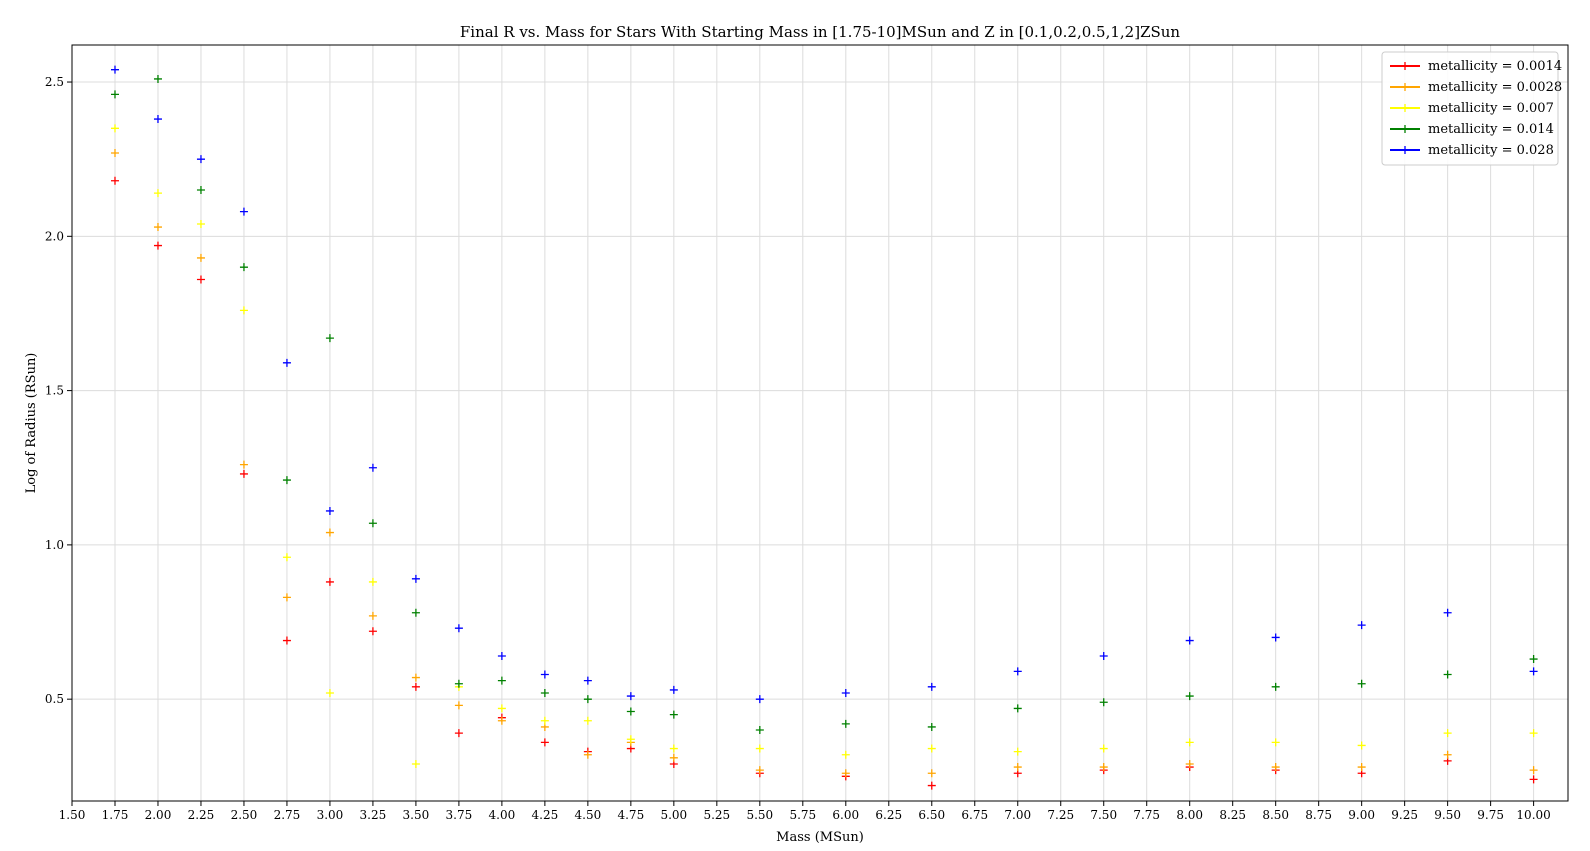  What do you see at coordinates (244, 815) in the screenshot?
I see `x-tick-label: 2.50` at bounding box center [244, 815].